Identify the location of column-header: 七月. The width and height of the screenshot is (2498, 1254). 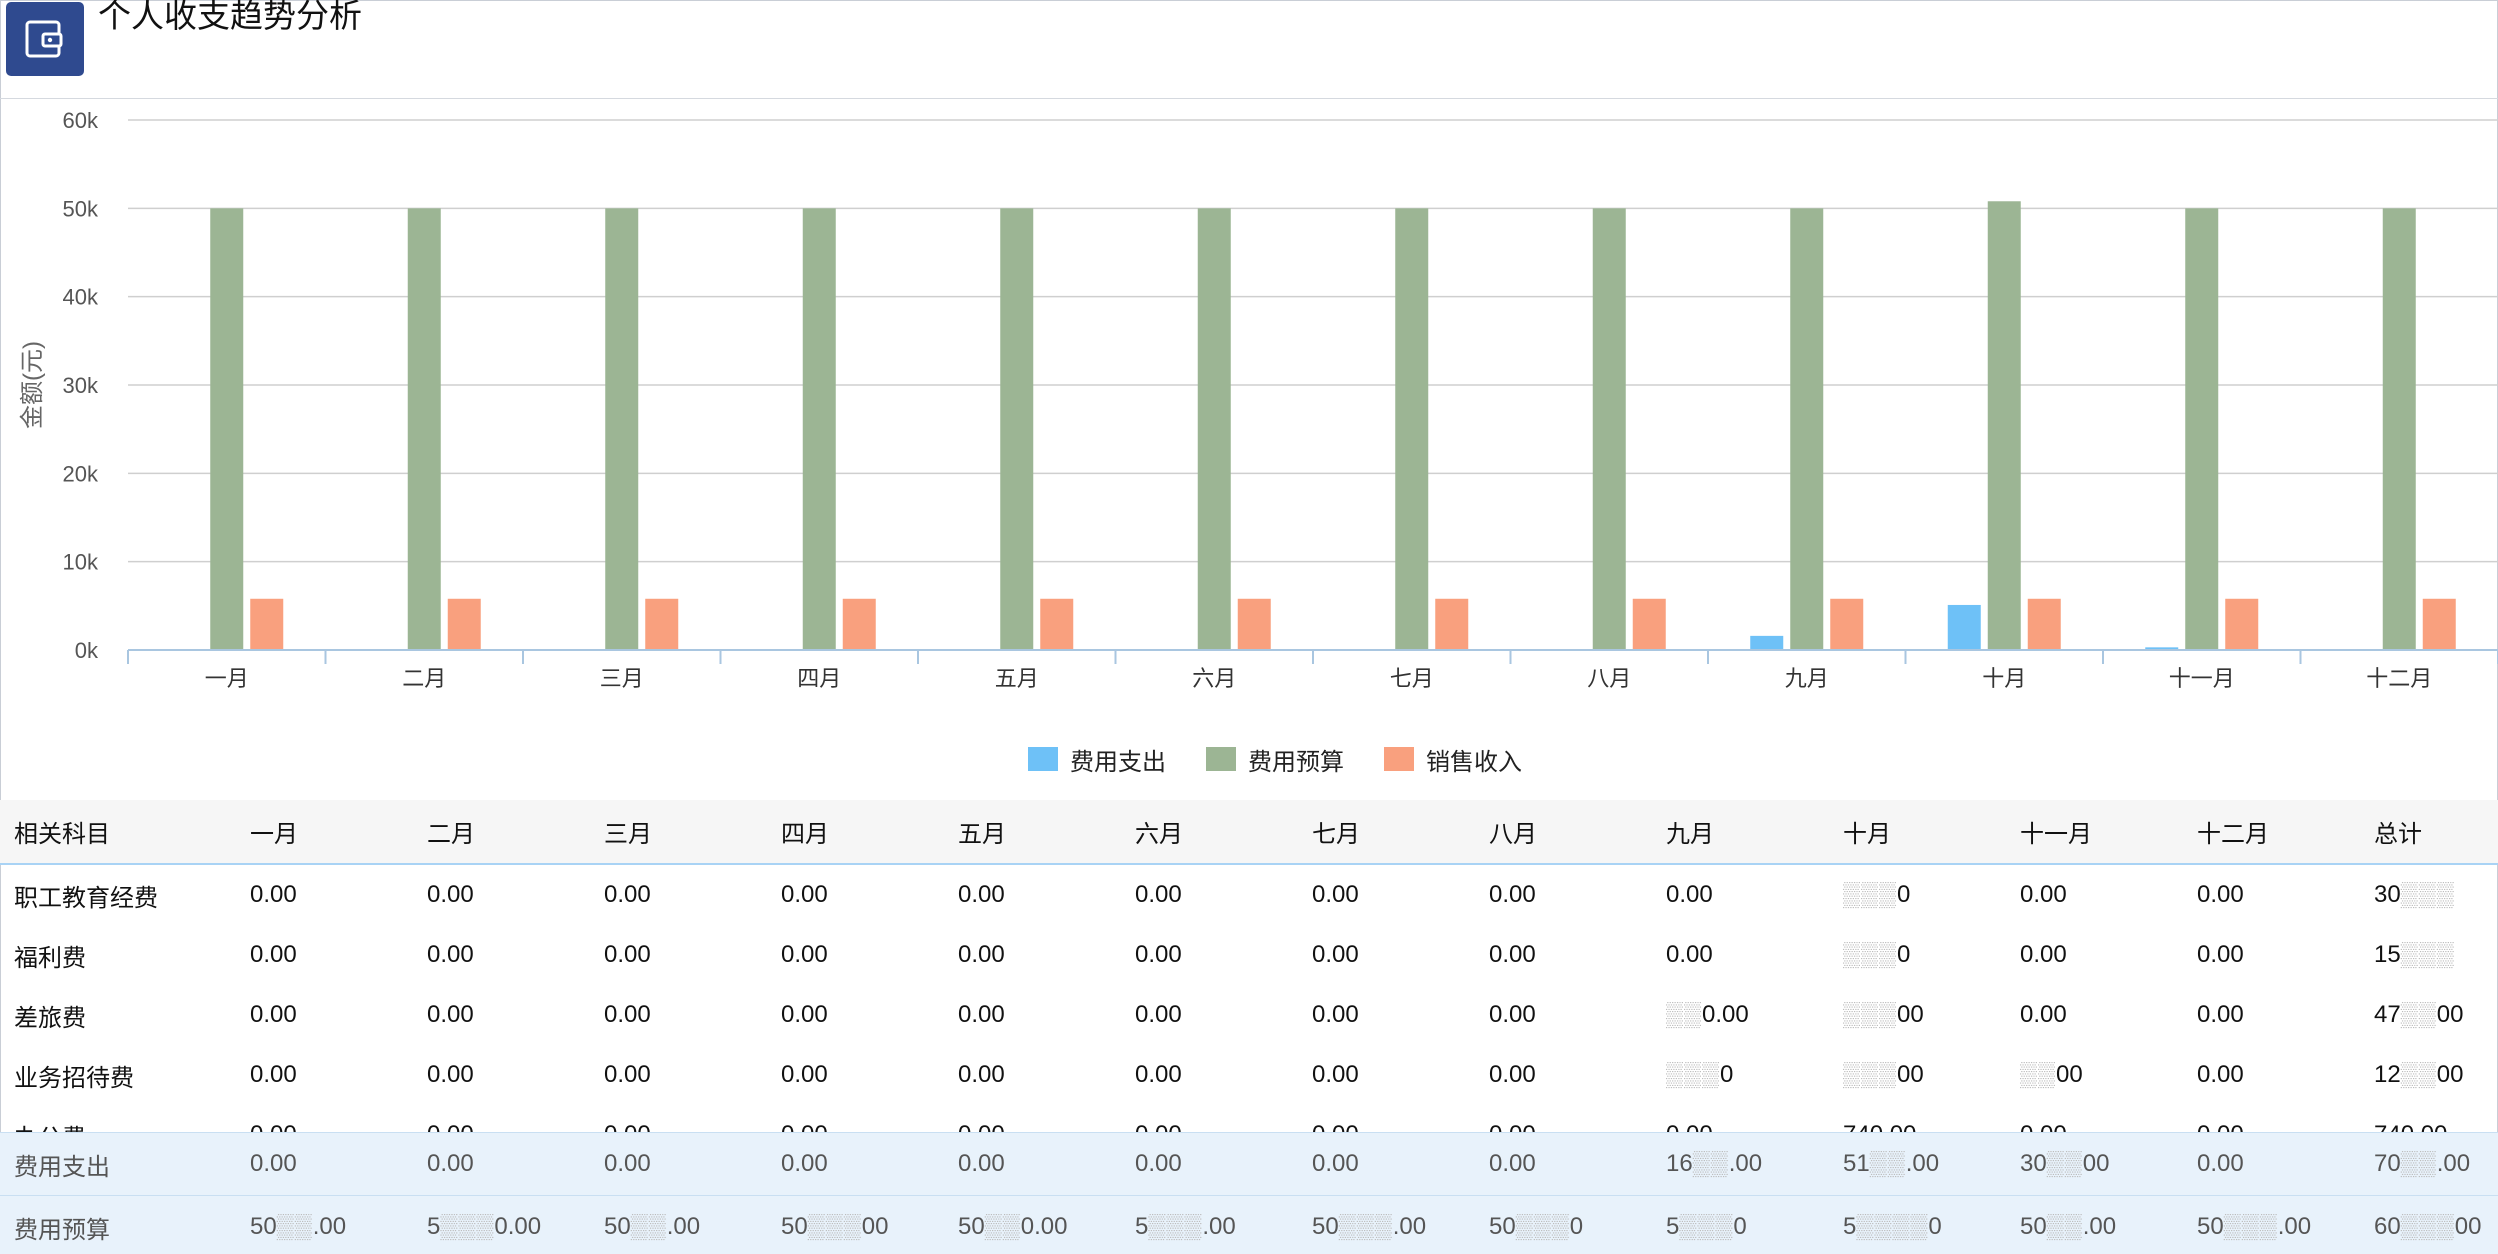
(1400, 832).